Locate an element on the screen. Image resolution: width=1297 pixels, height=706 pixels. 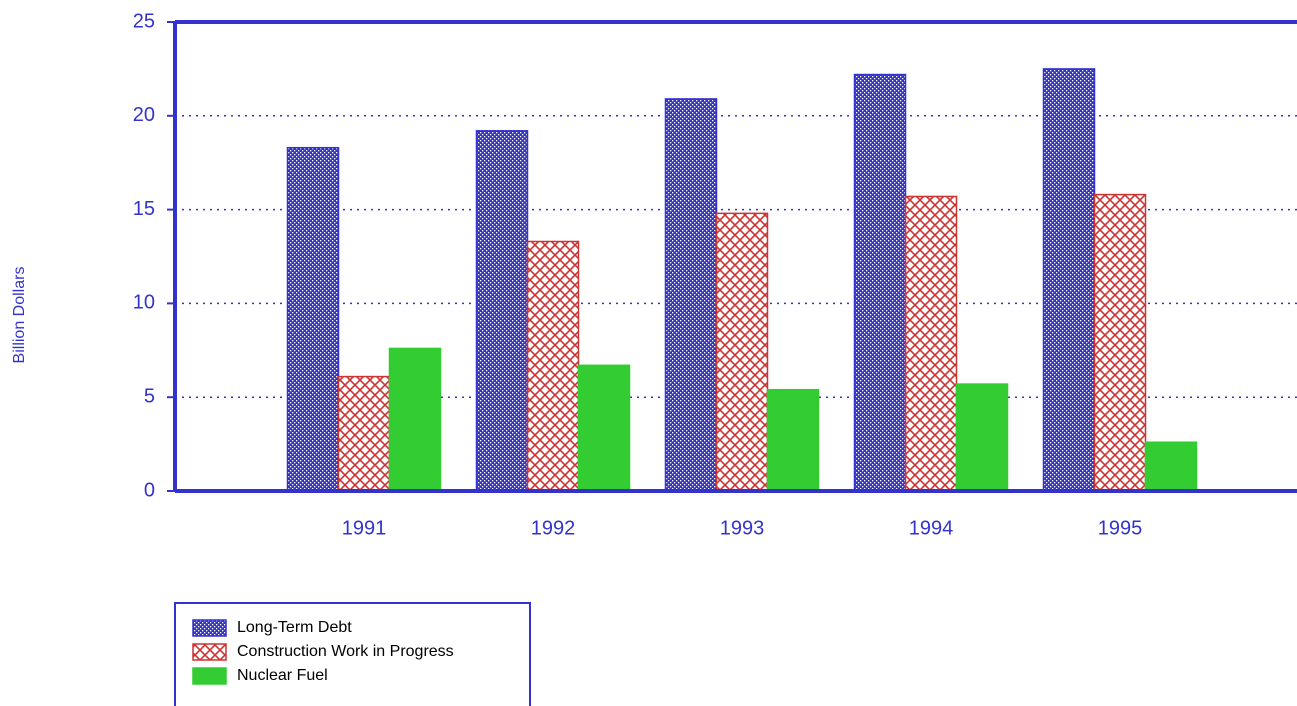
y-tick-label: 20 is located at coordinates (144, 115).